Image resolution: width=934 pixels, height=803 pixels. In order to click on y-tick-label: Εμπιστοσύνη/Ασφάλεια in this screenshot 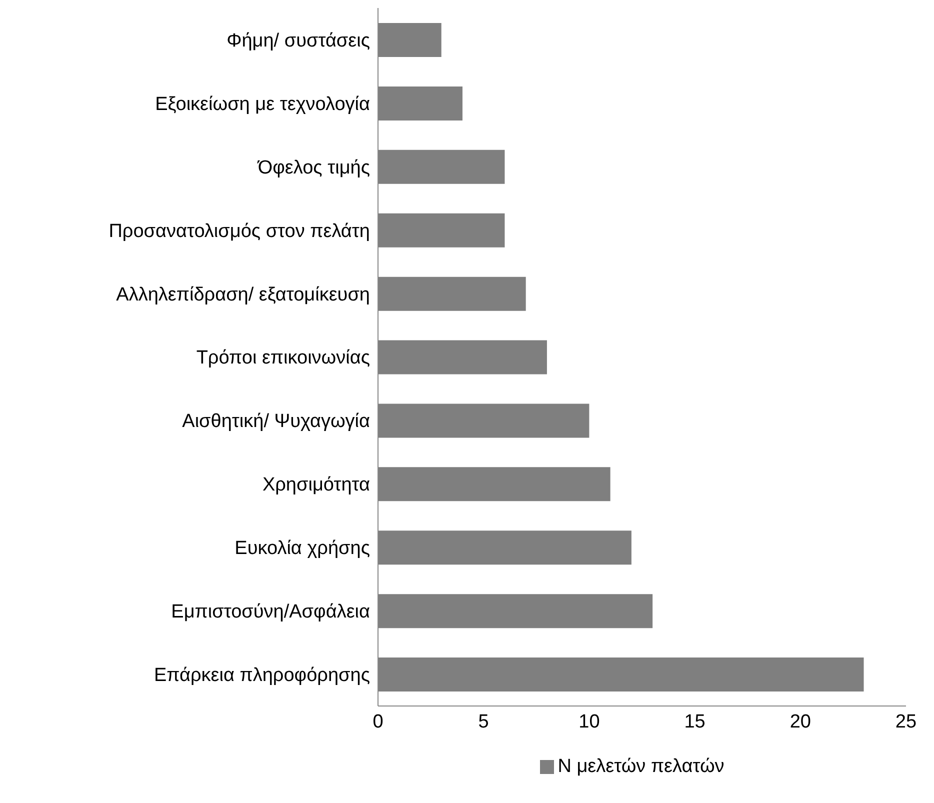, I will do `click(270, 612)`.